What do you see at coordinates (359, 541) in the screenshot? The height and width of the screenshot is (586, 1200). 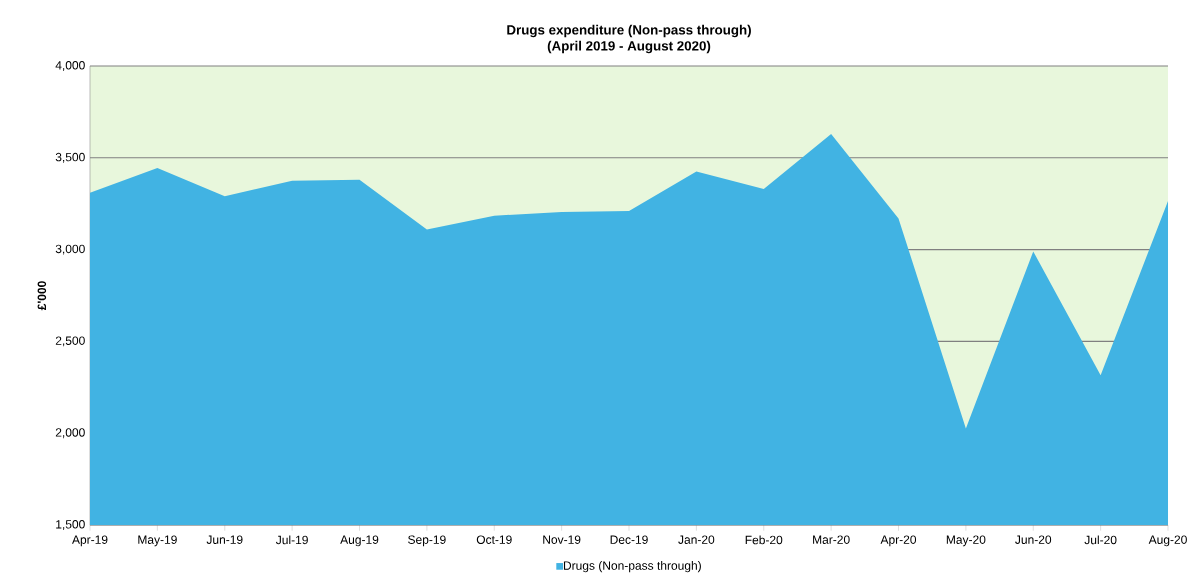 I see `x-tick-label: Aug-19` at bounding box center [359, 541].